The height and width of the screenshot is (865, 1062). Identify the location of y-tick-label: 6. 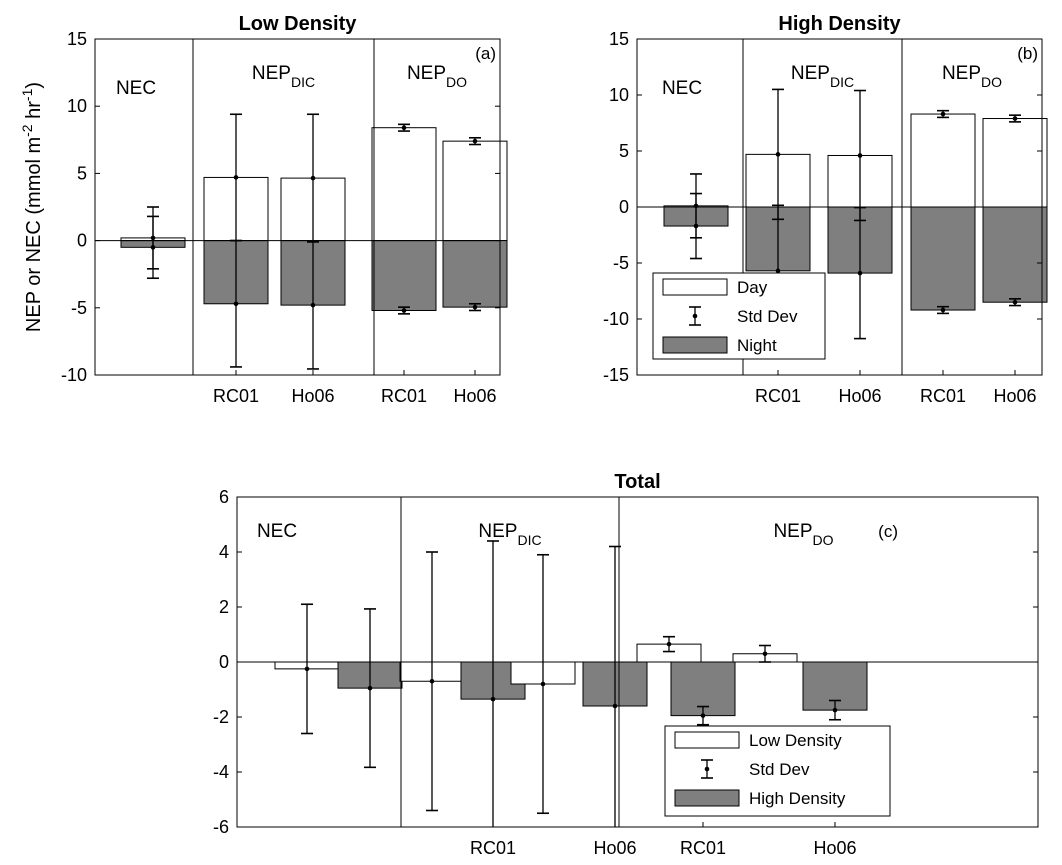
(224, 497).